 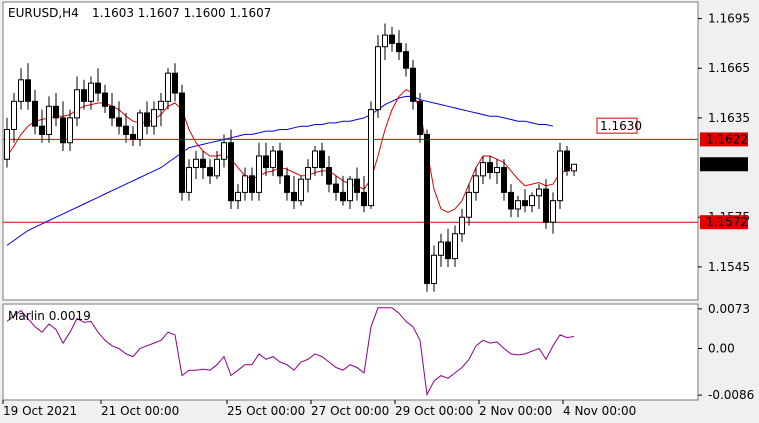 What do you see at coordinates (727, 222) in the screenshot?
I see `level-badge-label: 1.1572` at bounding box center [727, 222].